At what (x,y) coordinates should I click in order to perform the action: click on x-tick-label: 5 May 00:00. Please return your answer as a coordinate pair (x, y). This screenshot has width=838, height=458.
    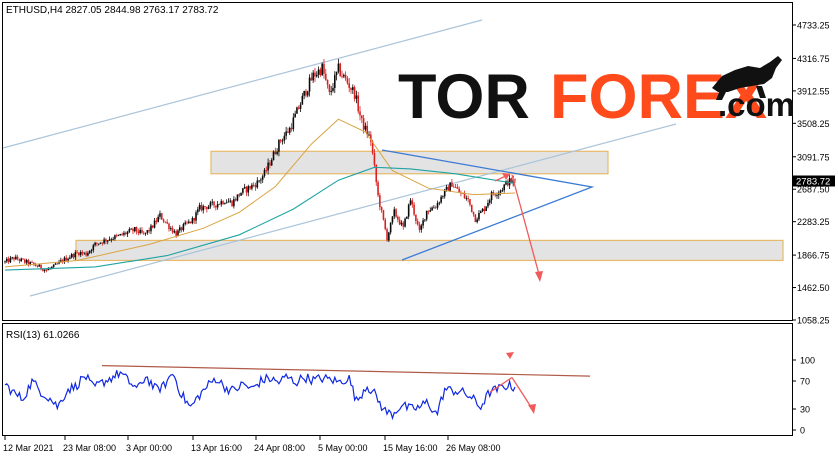
    Looking at the image, I should click on (343, 448).